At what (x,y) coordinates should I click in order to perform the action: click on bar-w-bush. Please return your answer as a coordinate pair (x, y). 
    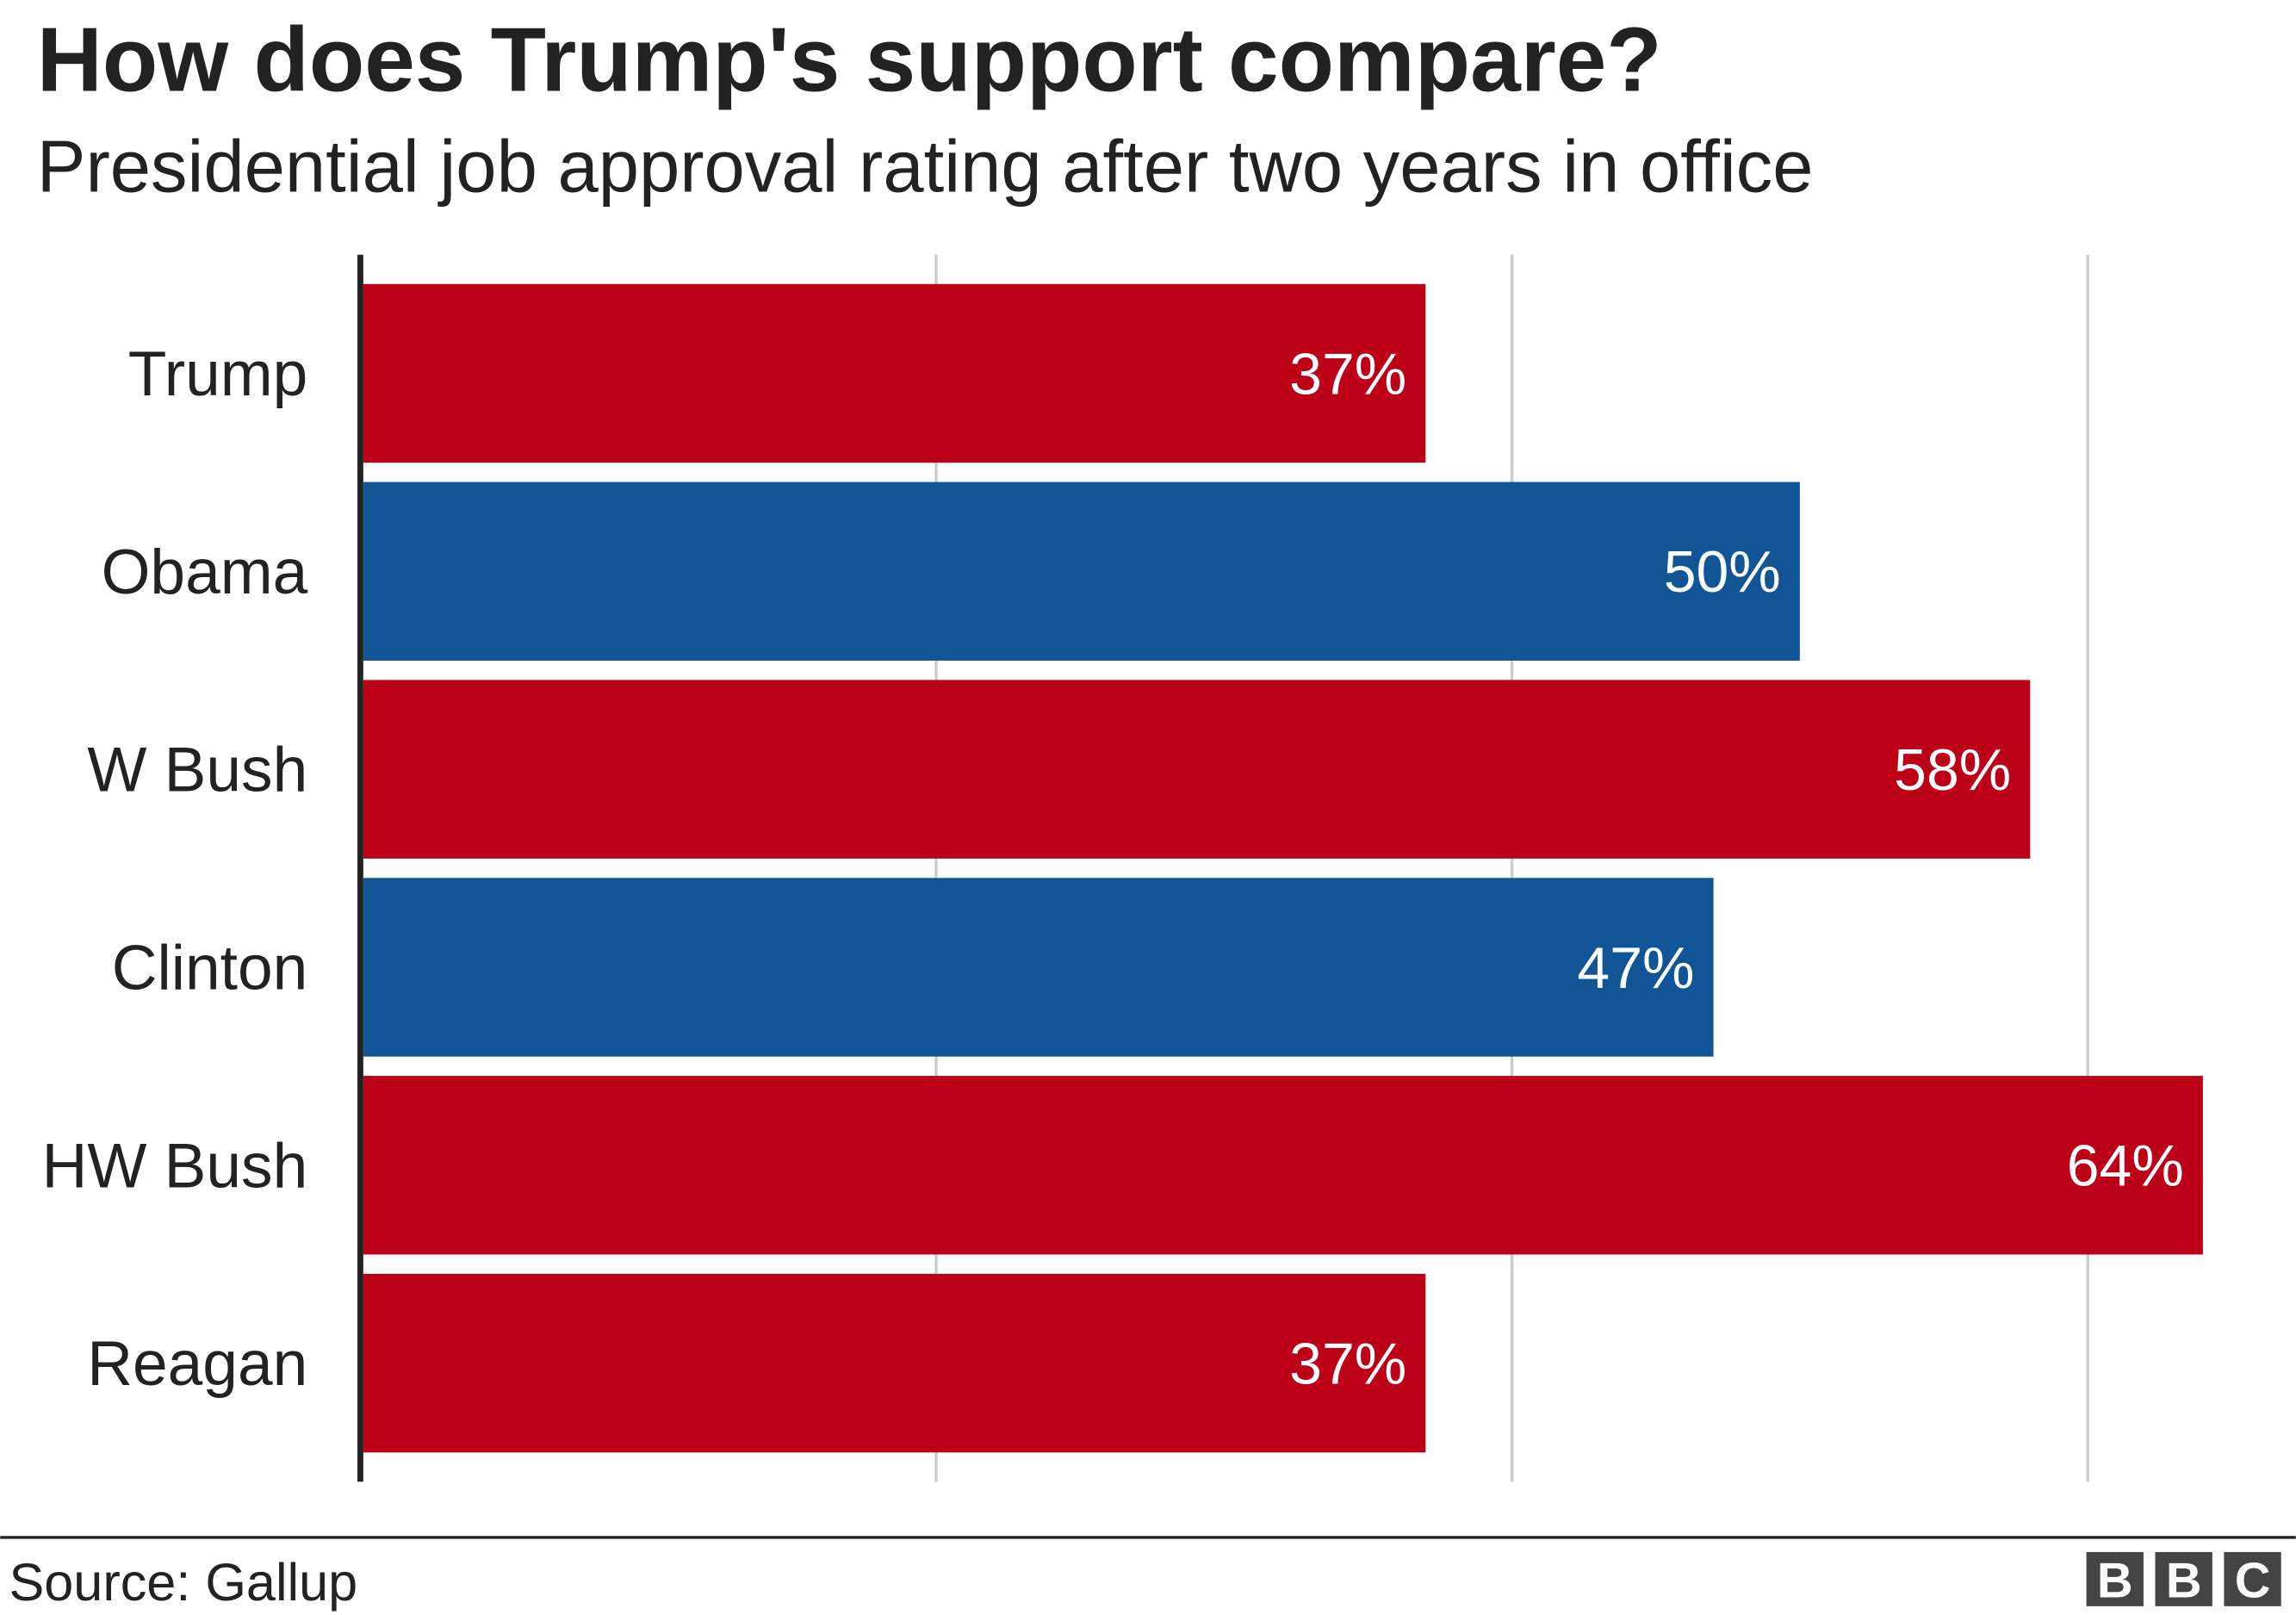
    Looking at the image, I should click on (1197, 769).